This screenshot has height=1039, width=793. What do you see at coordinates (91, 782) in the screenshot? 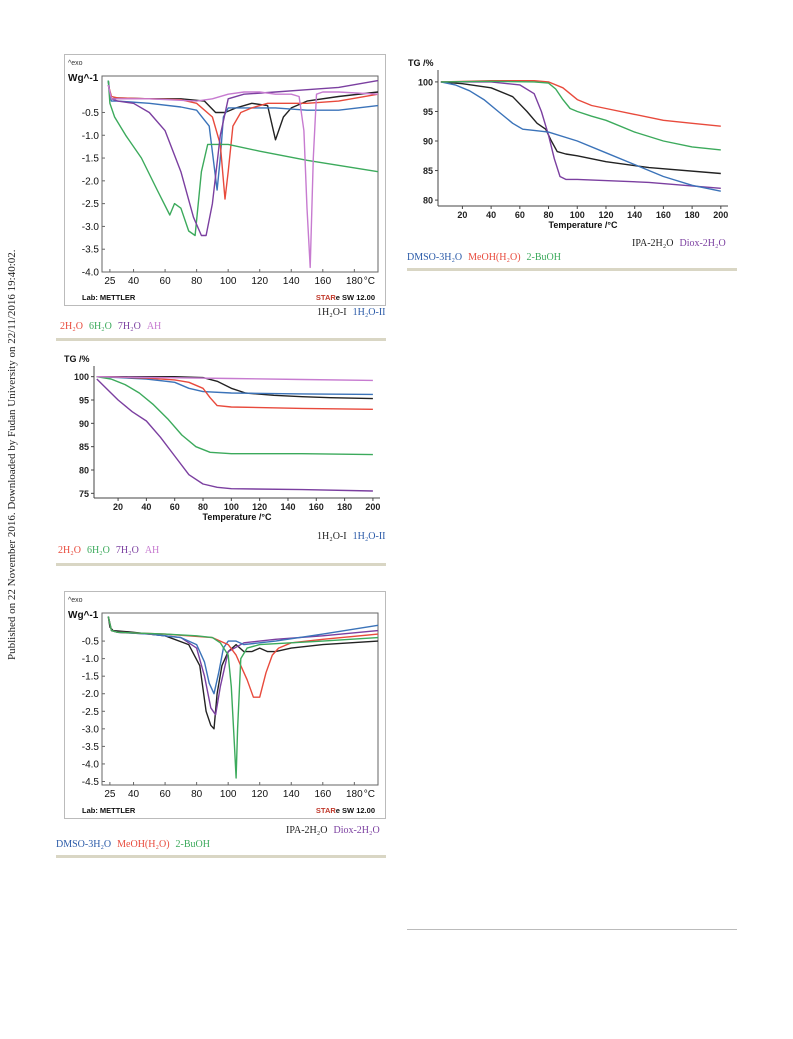
I see `y-tick-label: -4.5` at bounding box center [91, 782].